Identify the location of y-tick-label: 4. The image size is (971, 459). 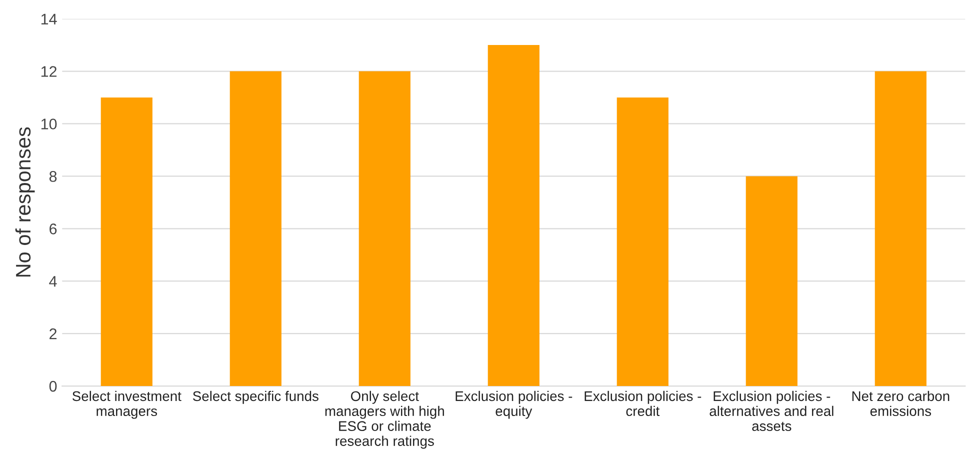
(53, 281).